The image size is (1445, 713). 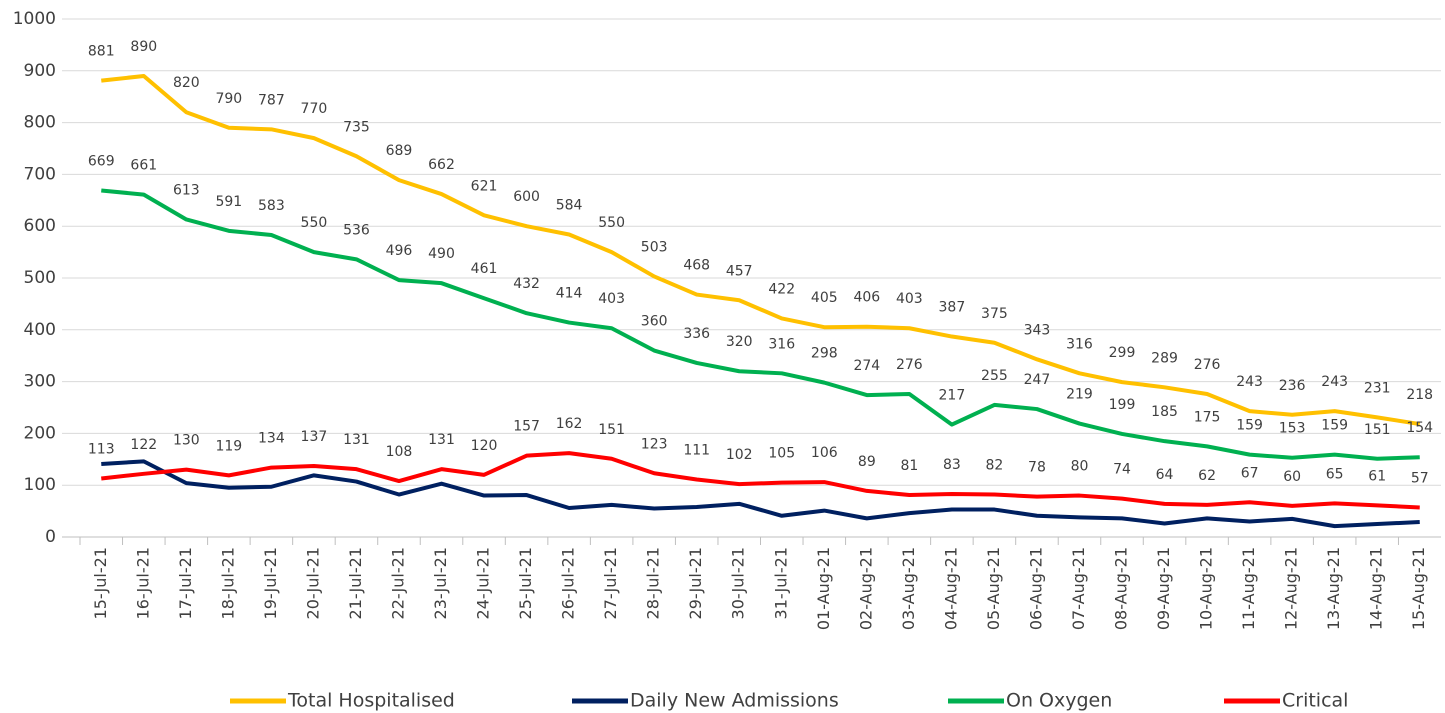 I want to click on x-tick-label: 31-Jul-21, so click(x=780, y=583).